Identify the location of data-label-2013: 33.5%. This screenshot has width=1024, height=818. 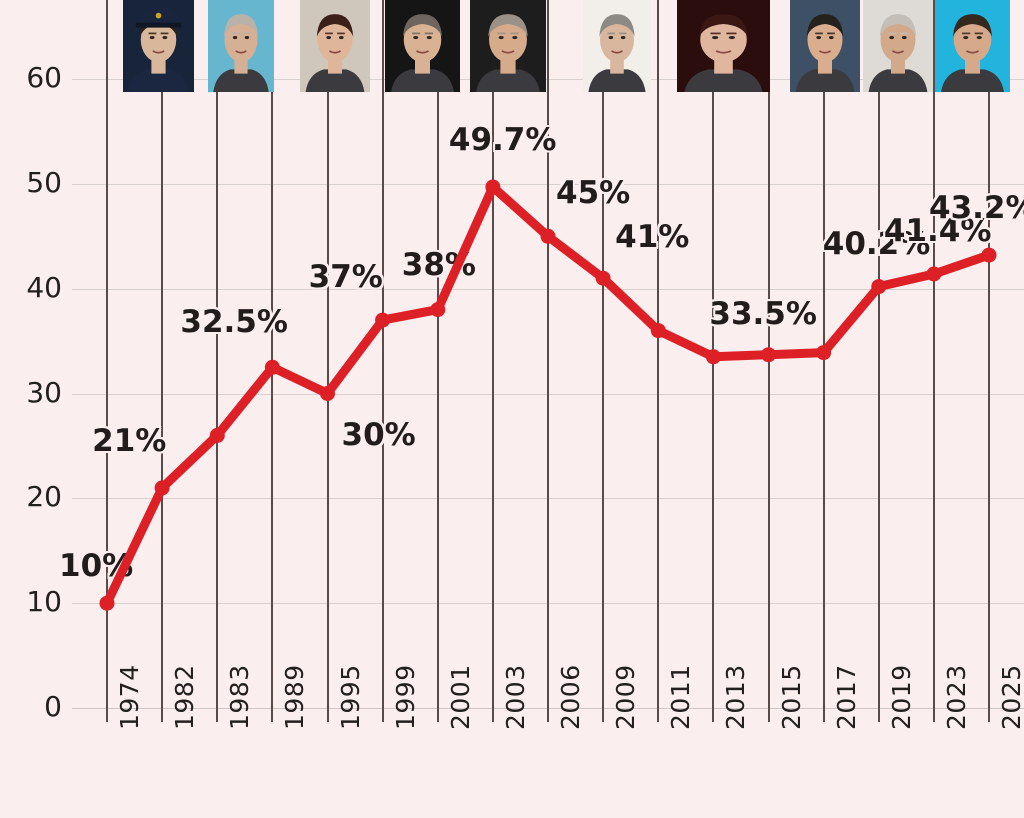
(763, 313).